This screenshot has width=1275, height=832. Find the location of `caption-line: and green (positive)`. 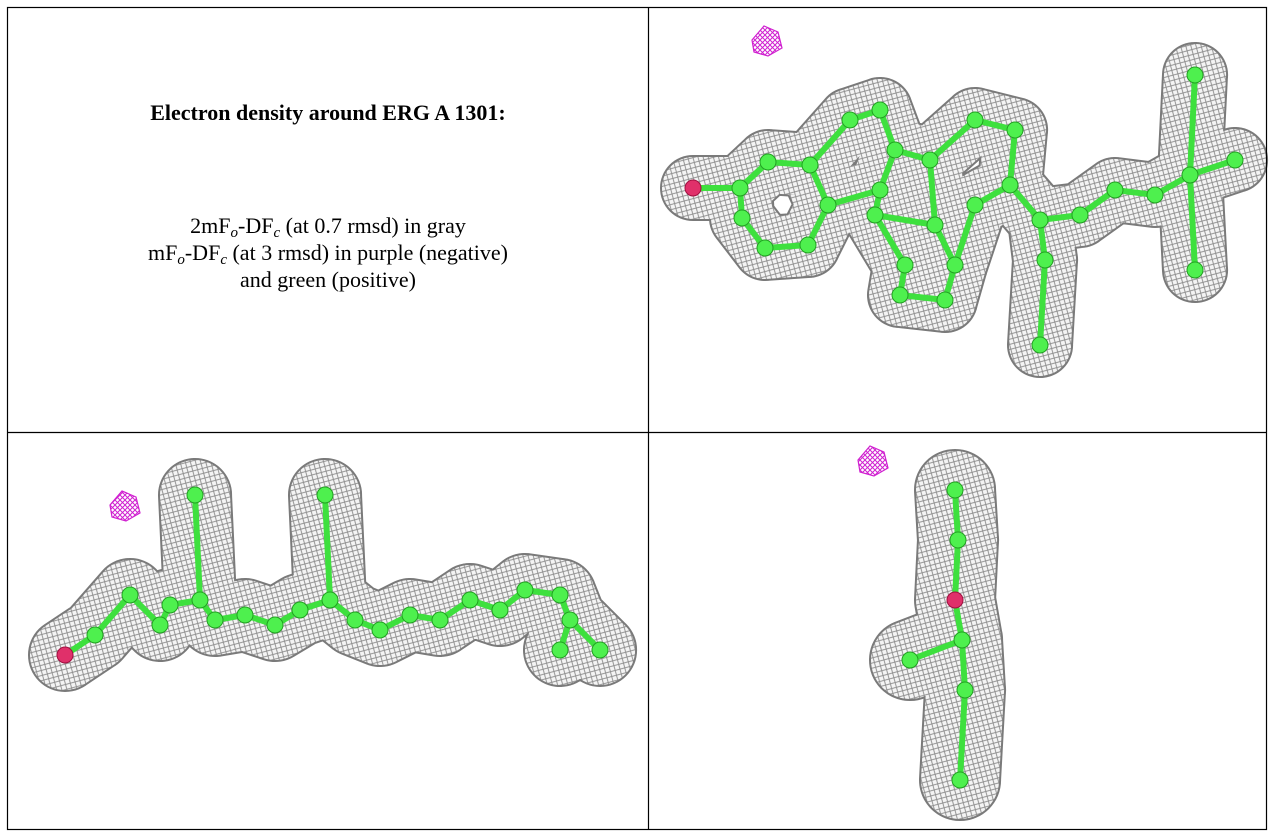

caption-line: and green (positive) is located at coordinates (328, 279).